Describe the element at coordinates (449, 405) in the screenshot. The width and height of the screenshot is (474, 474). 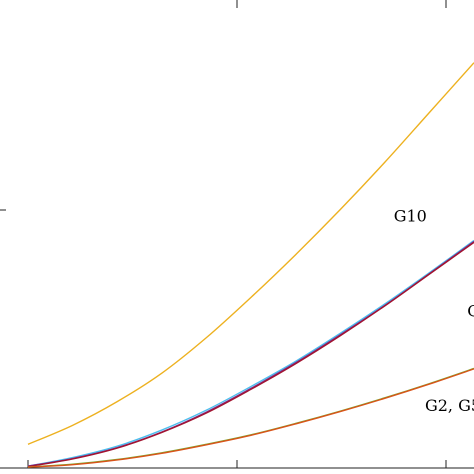
I see `curve-label-2: G2, G5` at that location.